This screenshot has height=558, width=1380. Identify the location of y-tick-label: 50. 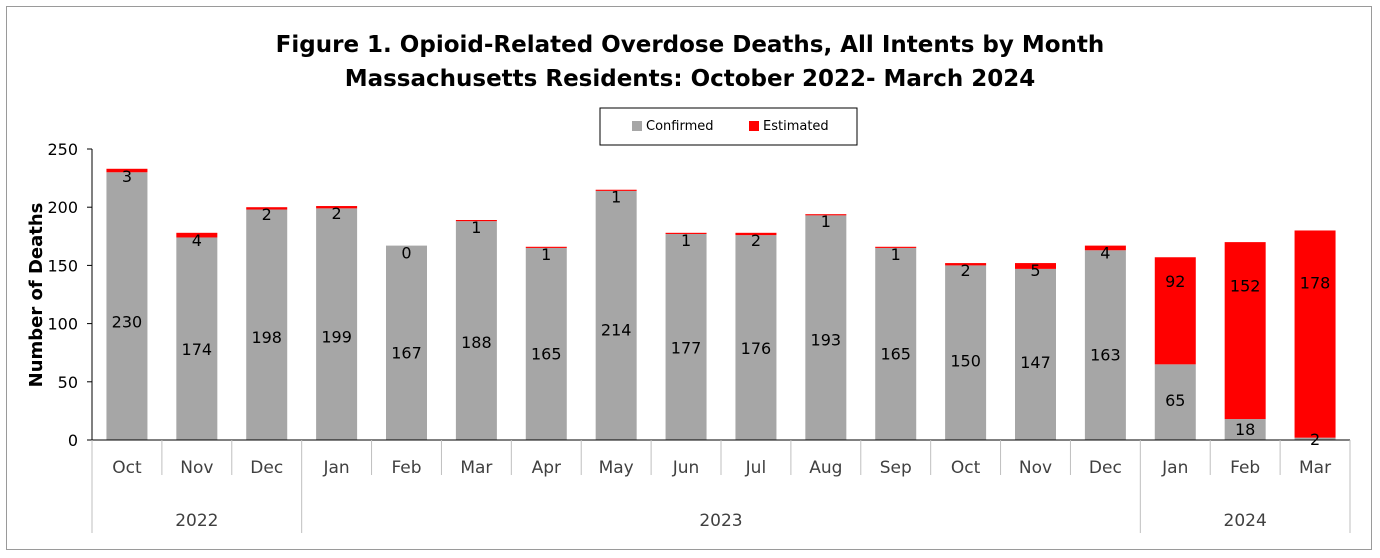
(68, 382).